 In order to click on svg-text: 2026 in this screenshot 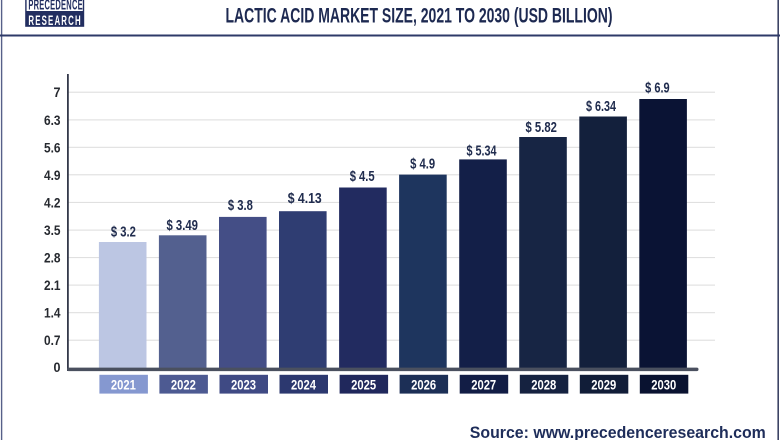, I will do `click(423, 384)`.